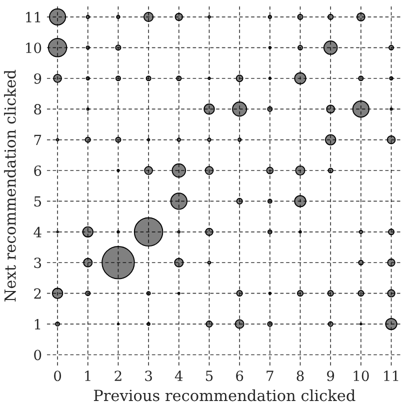 This screenshot has height=413, width=408. Describe the element at coordinates (178, 375) in the screenshot. I see `x-tick-label: 4` at that location.